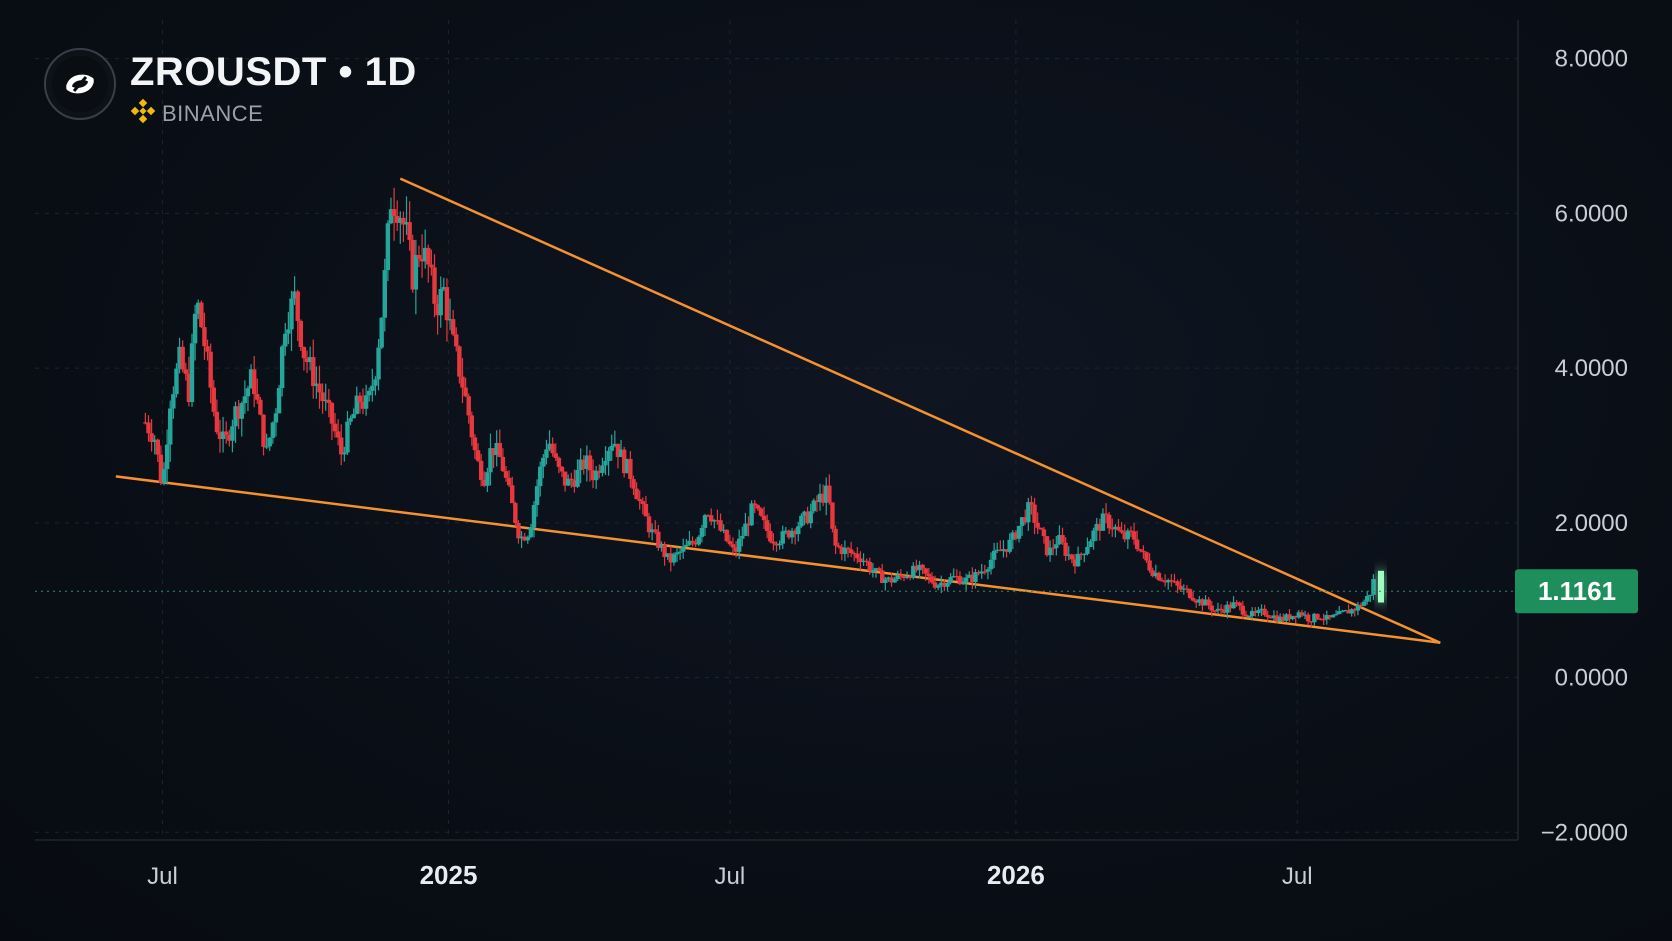 Image resolution: width=1672 pixels, height=941 pixels. What do you see at coordinates (1591, 368) in the screenshot?
I see `y-tick-label: 4.0000` at bounding box center [1591, 368].